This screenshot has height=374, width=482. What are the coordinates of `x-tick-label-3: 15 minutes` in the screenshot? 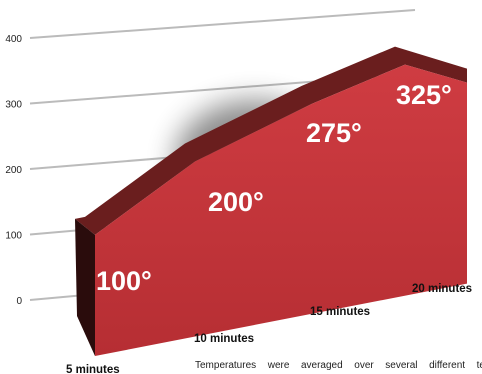 It's located at (340, 312).